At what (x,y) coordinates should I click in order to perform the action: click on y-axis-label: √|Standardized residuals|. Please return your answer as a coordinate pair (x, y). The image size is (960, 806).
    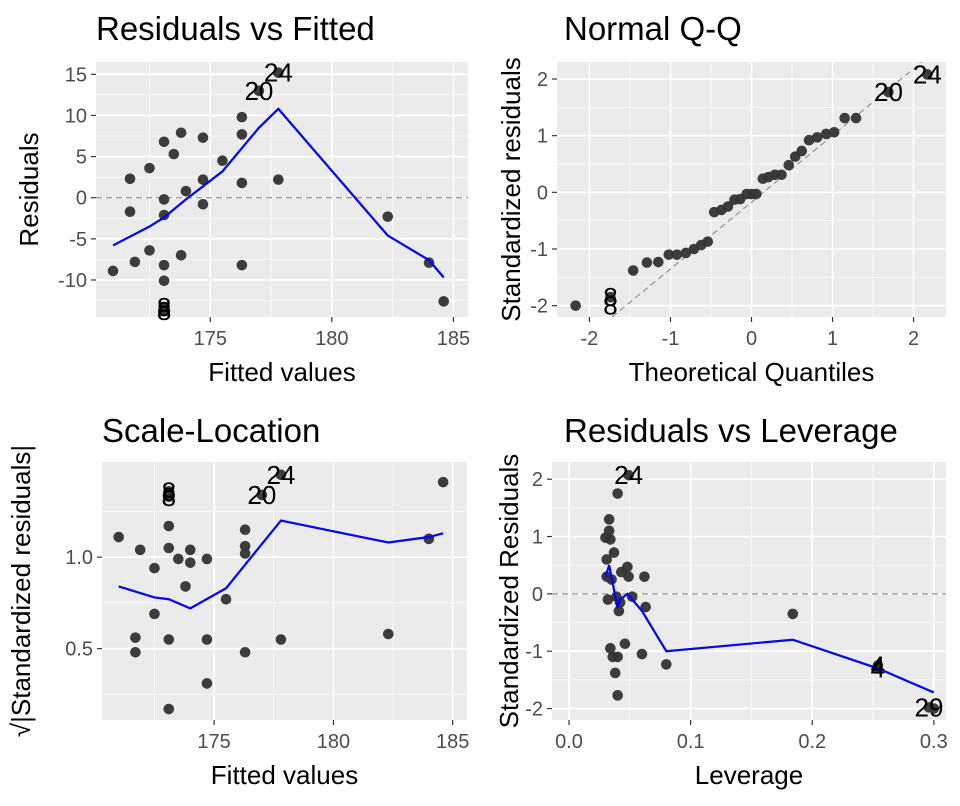
    Looking at the image, I should click on (21, 591).